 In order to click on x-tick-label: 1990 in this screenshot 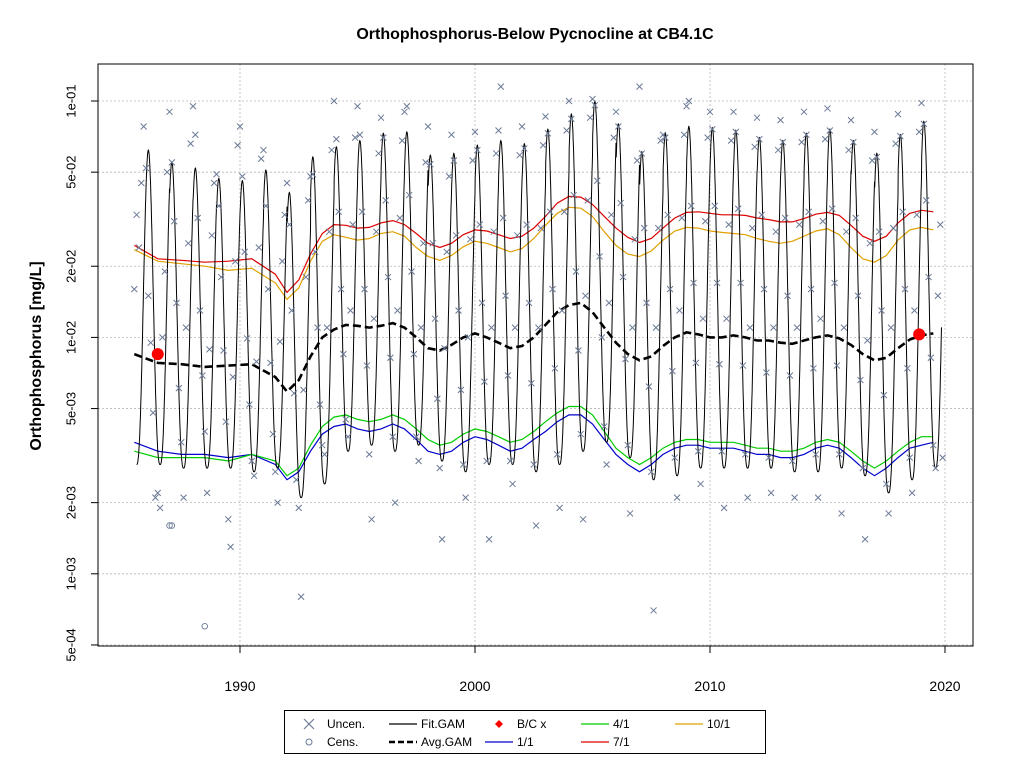, I will do `click(239, 686)`.